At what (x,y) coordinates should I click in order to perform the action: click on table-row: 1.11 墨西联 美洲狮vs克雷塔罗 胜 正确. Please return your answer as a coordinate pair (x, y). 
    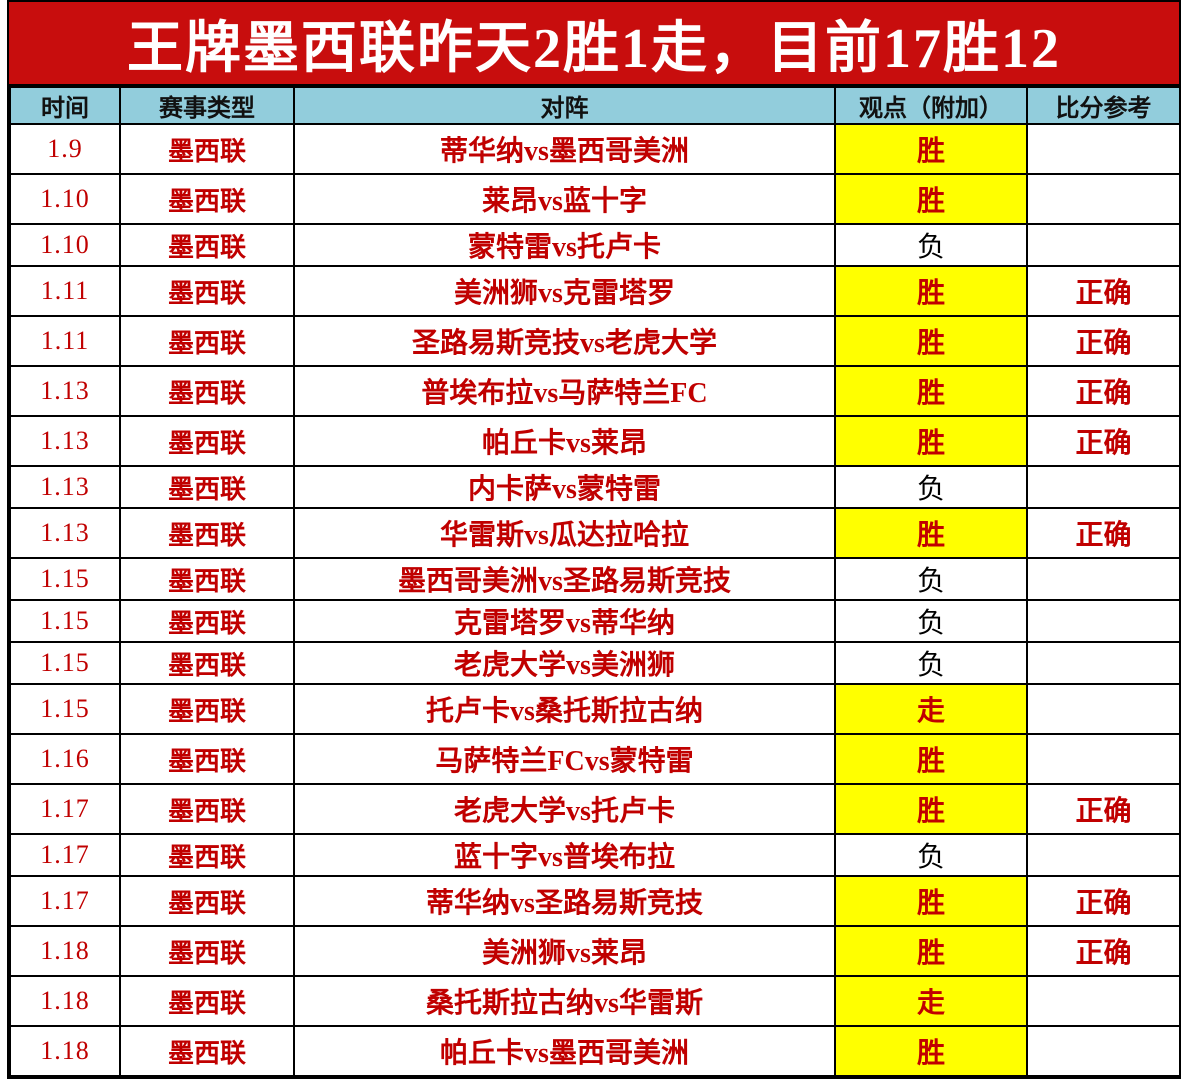
    Looking at the image, I should click on (595, 291).